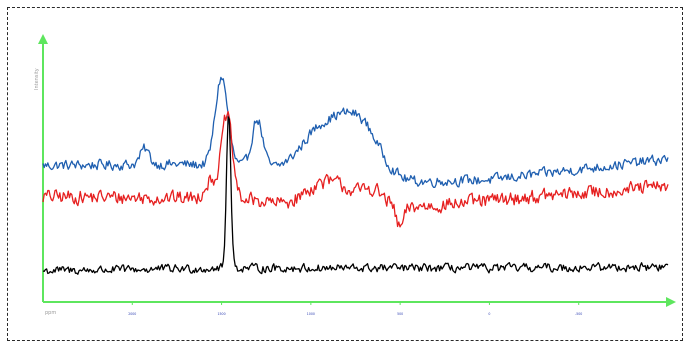 The image size is (687, 345). What do you see at coordinates (578, 314) in the screenshot?
I see `x-tick-label: -500` at bounding box center [578, 314].